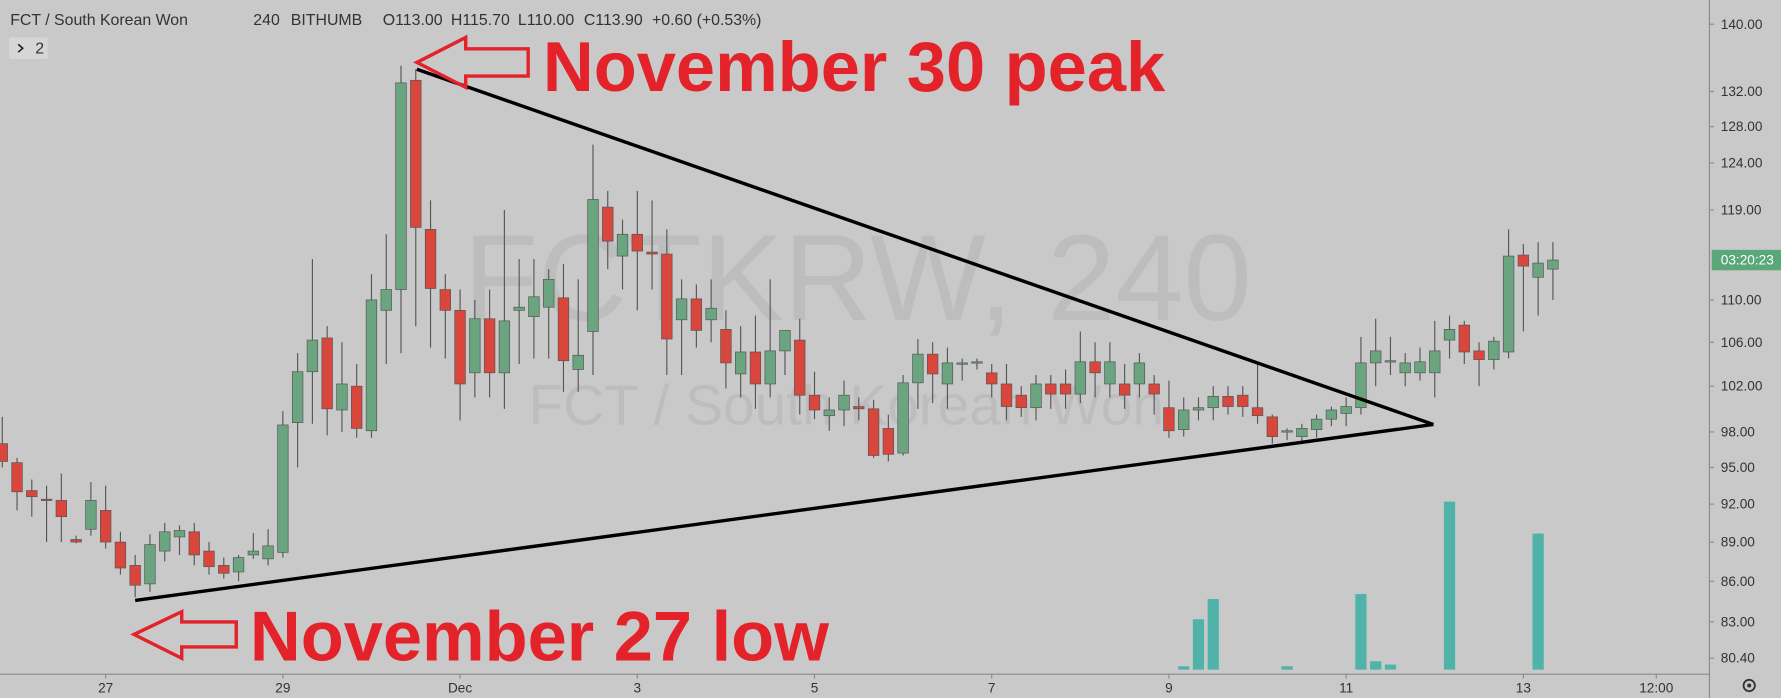 The height and width of the screenshot is (698, 1781). What do you see at coordinates (266, 20) in the screenshot?
I see `interval: 240` at bounding box center [266, 20].